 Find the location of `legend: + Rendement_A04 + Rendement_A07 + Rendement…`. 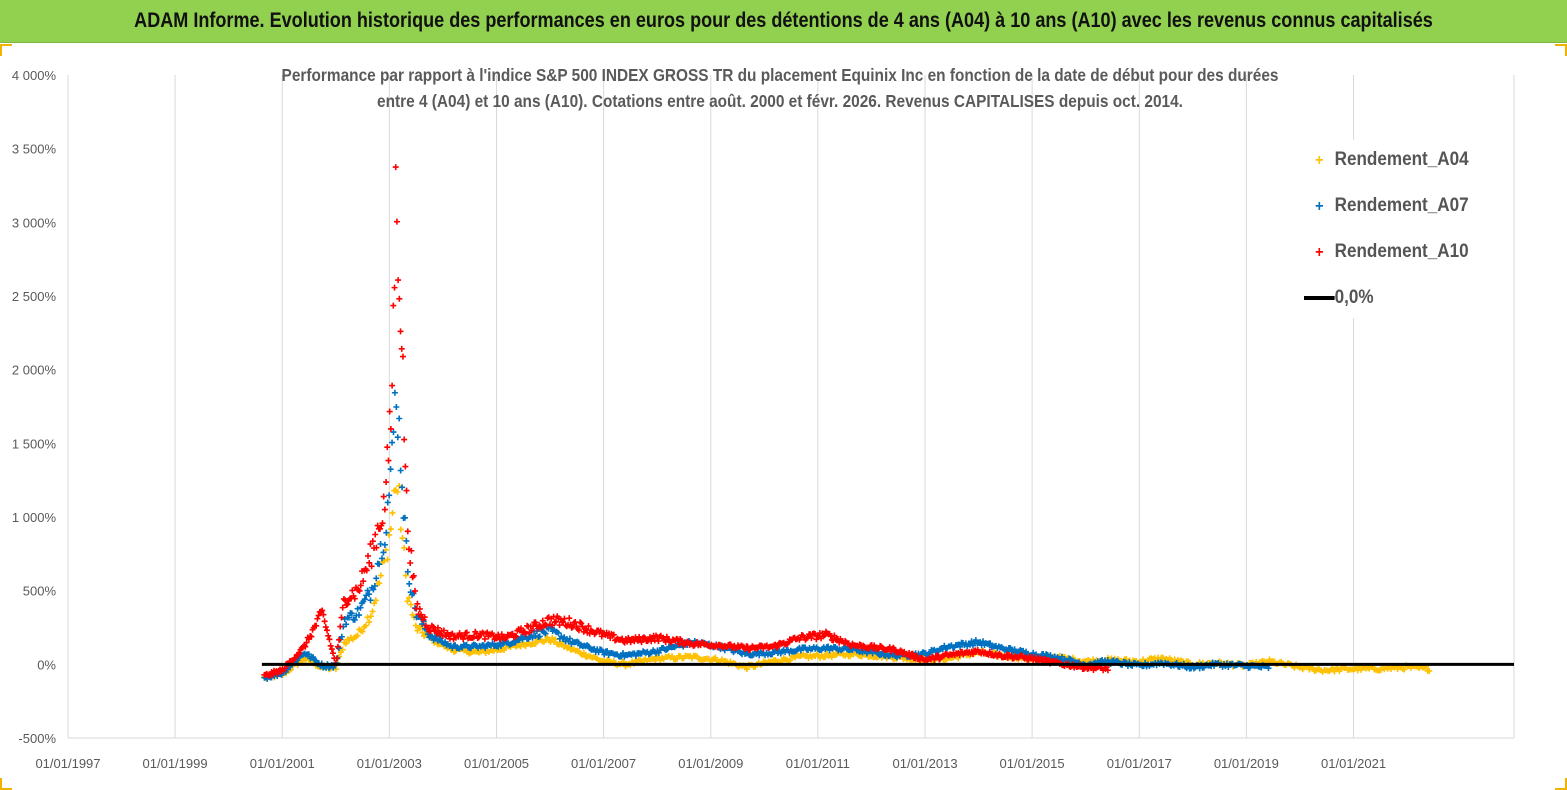

legend: + Rendement_A04 + Rendement_A07 + Rendement… is located at coordinates (1398, 229).